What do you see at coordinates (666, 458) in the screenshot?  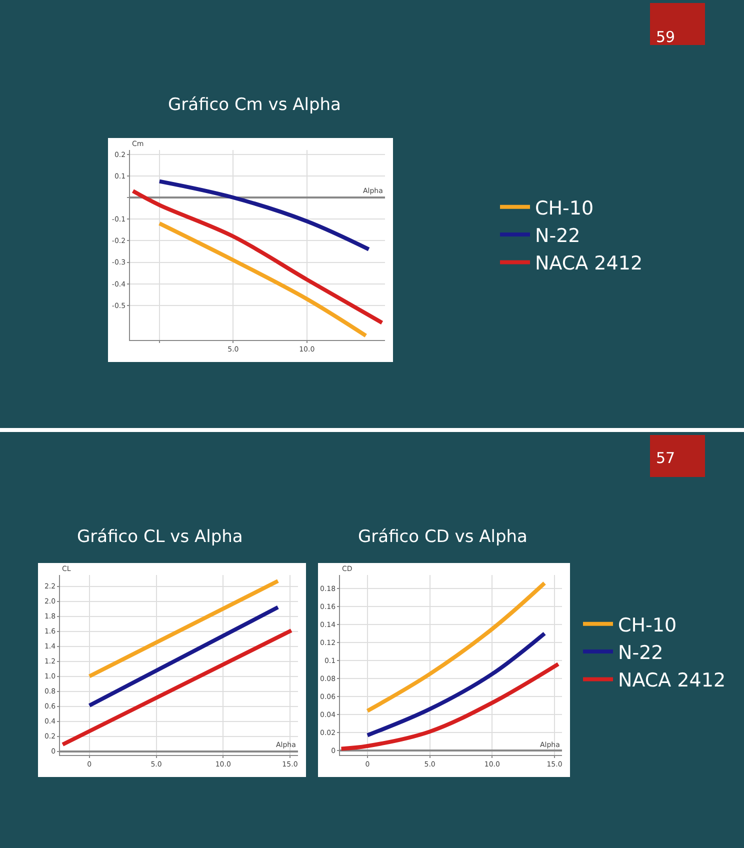 I see `text: 57` at bounding box center [666, 458].